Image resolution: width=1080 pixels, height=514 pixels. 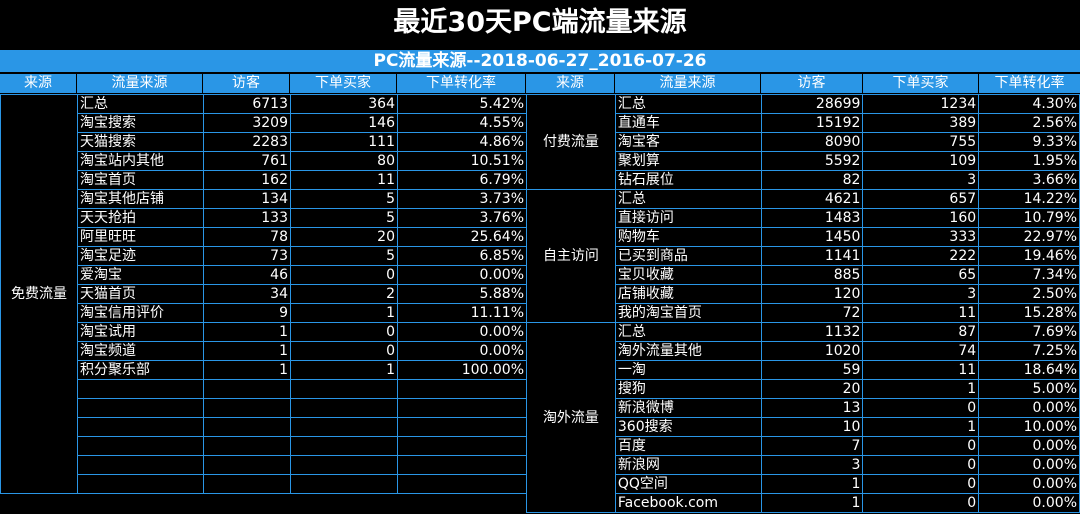 What do you see at coordinates (803, 180) in the screenshot?
I see `table-row: 钻石展位 82 3 3.66%` at bounding box center [803, 180].